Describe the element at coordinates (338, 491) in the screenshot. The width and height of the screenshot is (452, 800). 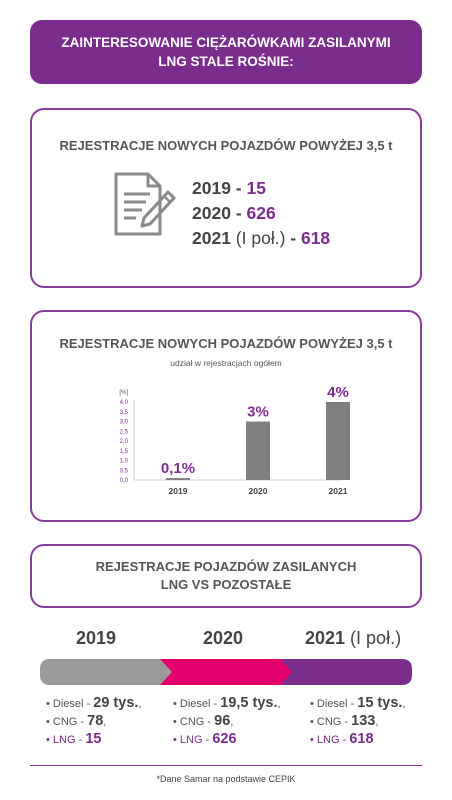
I see `x-tick-label-2021: 2021` at that location.